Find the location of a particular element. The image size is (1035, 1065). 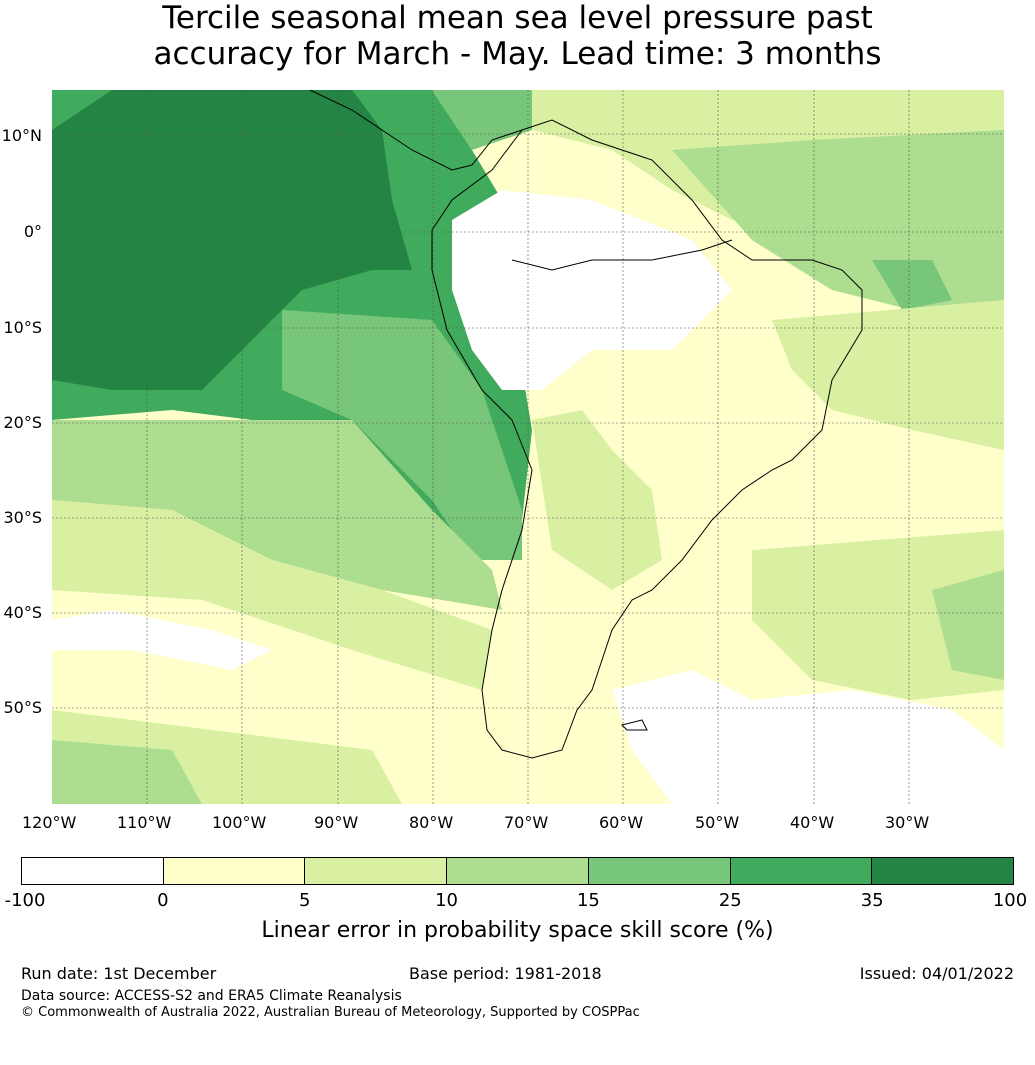

atlantic-south-light is located at coordinates (878, 615).